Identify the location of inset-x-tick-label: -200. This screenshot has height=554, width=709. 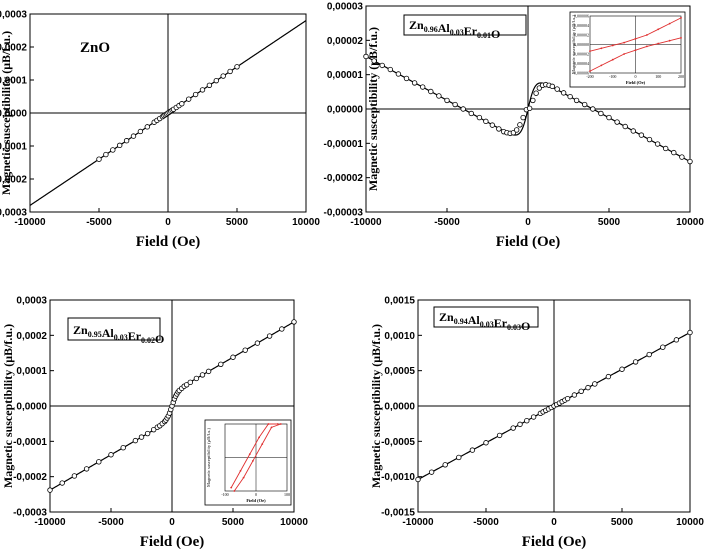
(589, 76).